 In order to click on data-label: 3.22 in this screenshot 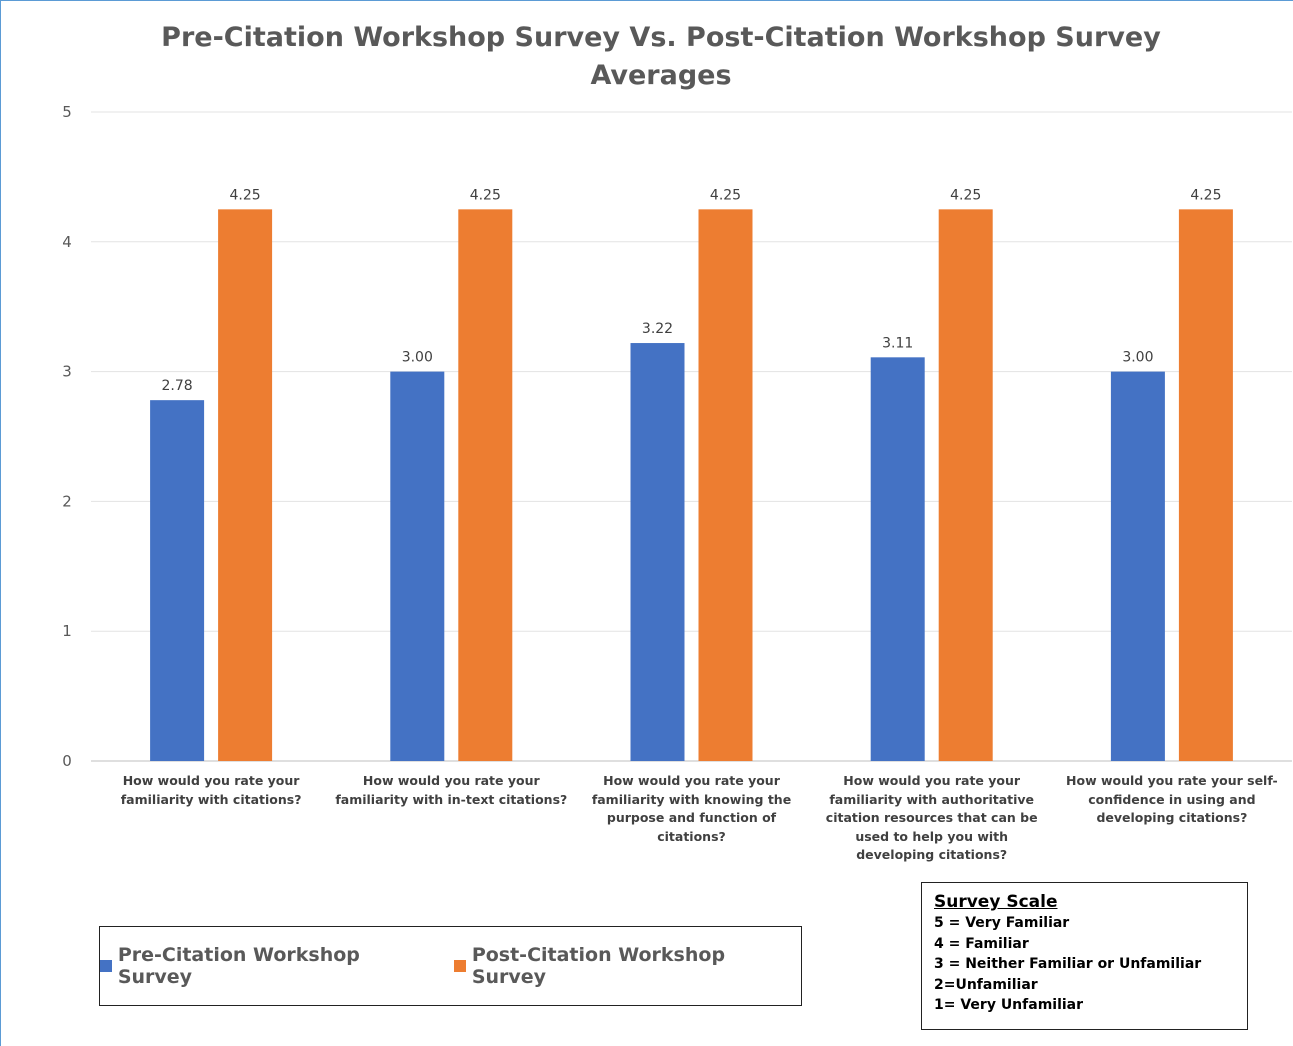, I will do `click(657, 329)`.